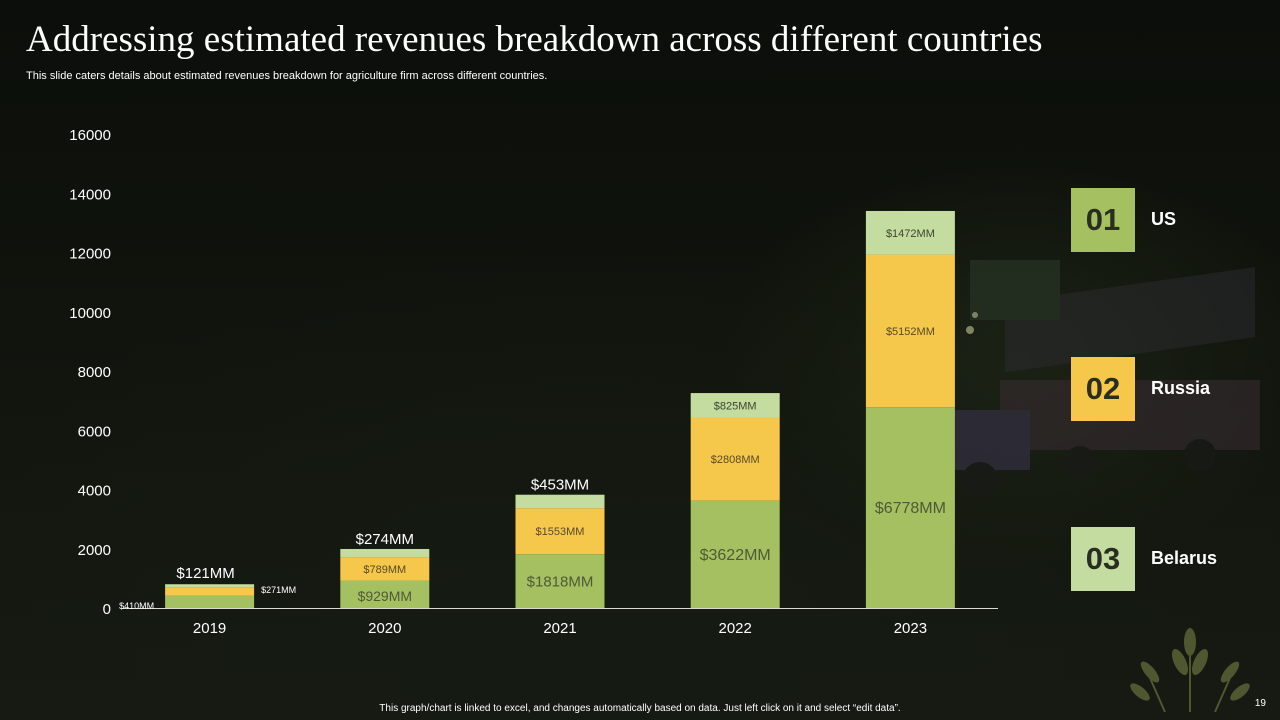  I want to click on legend-label-russia: Russia, so click(1181, 388).